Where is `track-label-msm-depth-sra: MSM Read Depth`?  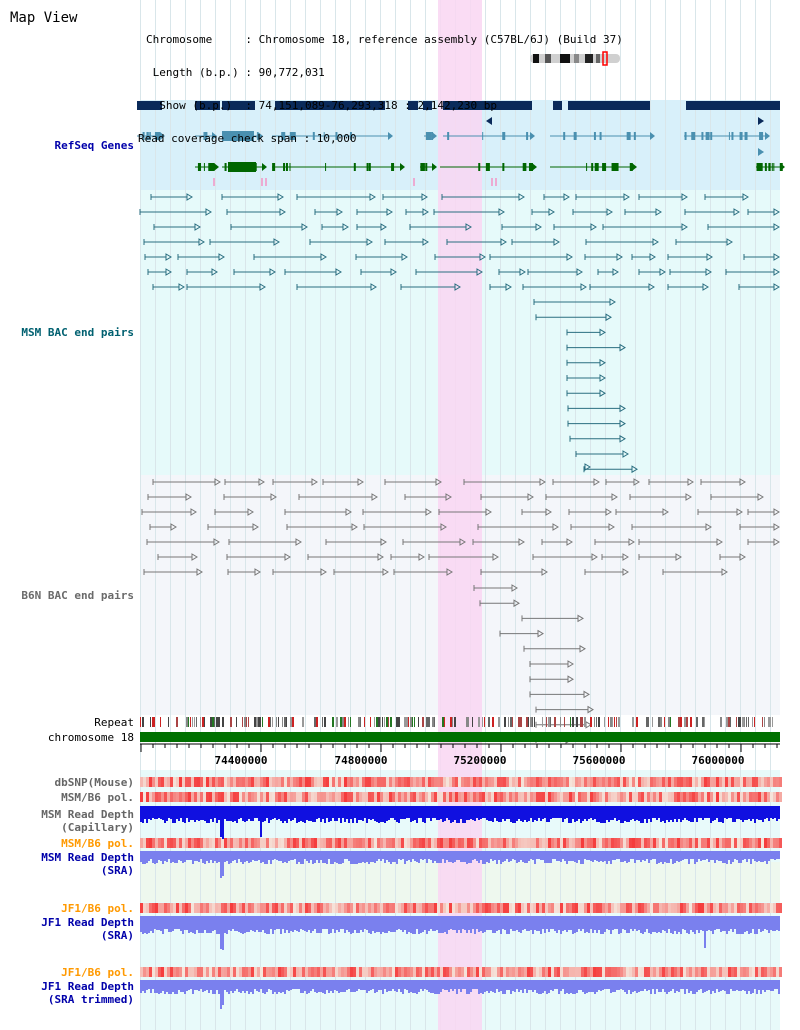 track-label-msm-depth-sra: MSM Read Depth is located at coordinates (87, 857).